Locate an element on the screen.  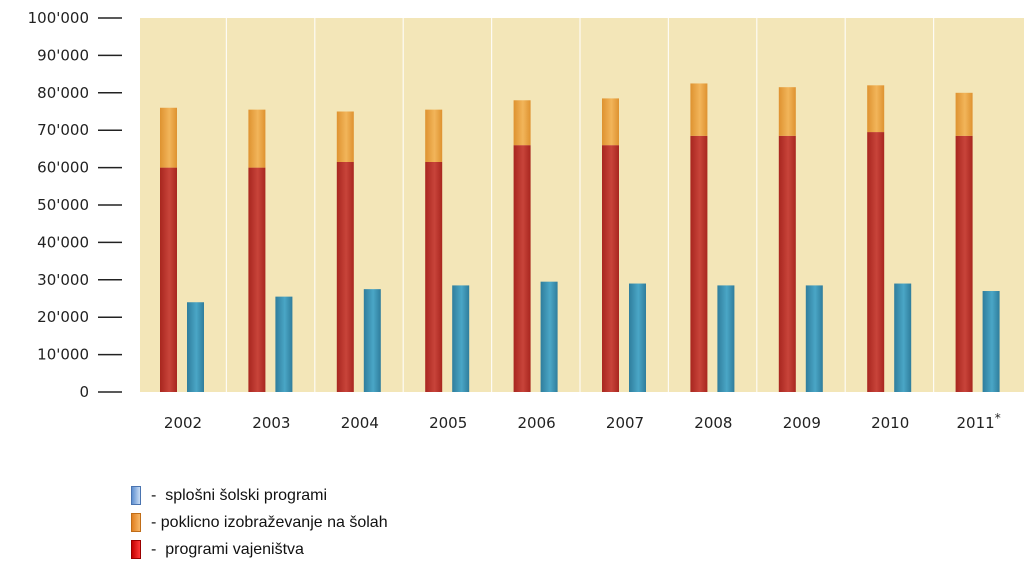
legend-label-vajenistvo: - programi vajeništva is located at coordinates (227, 549).